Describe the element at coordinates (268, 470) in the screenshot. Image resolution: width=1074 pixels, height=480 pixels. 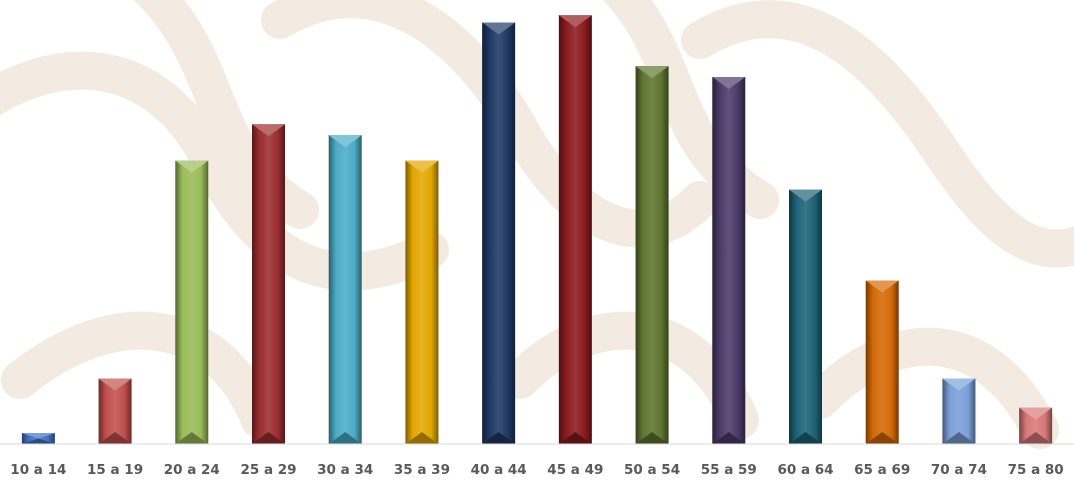
I see `x-tick-label: 25 a 29` at that location.